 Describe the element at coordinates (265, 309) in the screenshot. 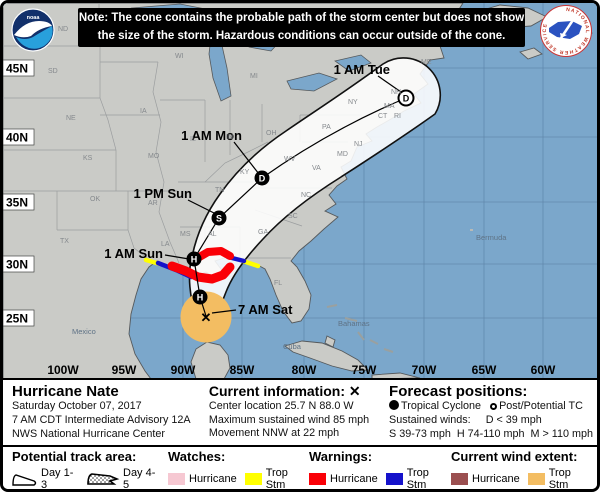

I see `time-label-7am-sat: 7 AM Sat` at that location.